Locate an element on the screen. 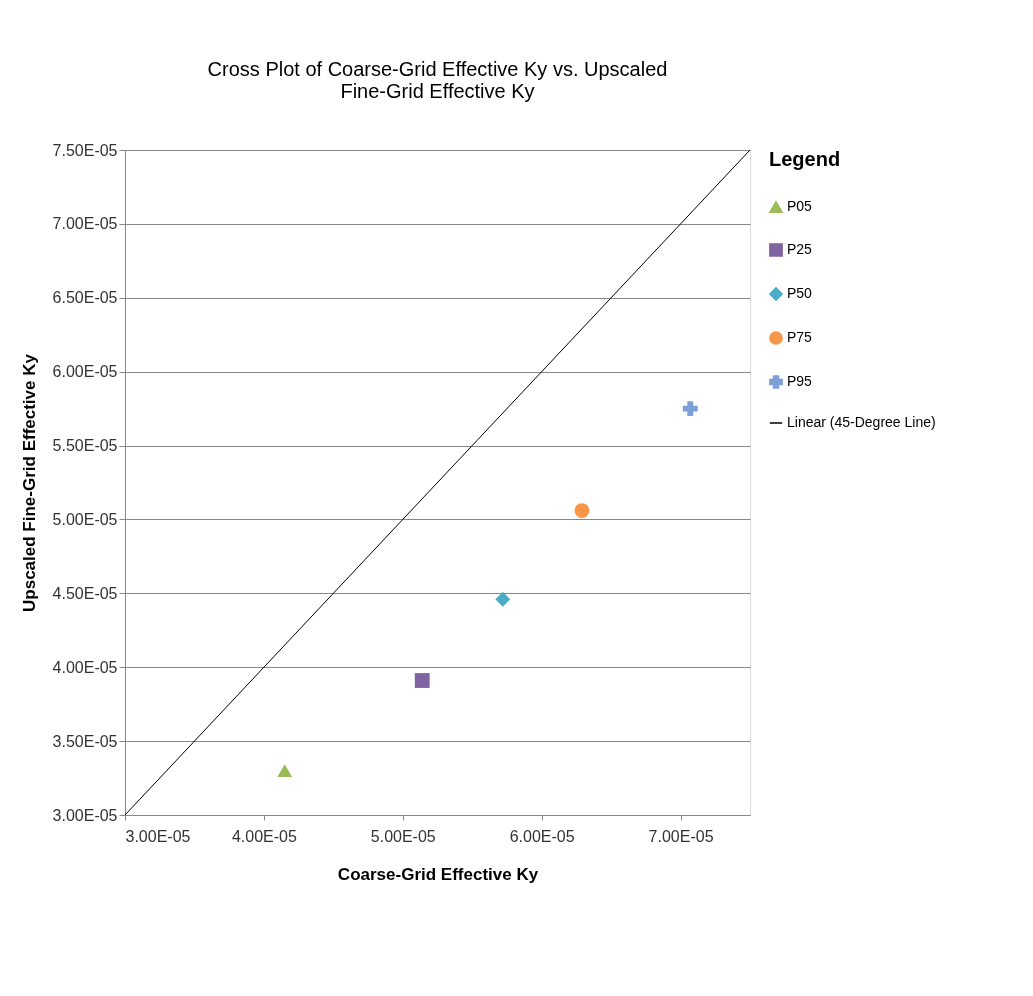 This screenshot has height=996, width=1033. y-tick-label: 5.50E-05 is located at coordinates (85, 446).